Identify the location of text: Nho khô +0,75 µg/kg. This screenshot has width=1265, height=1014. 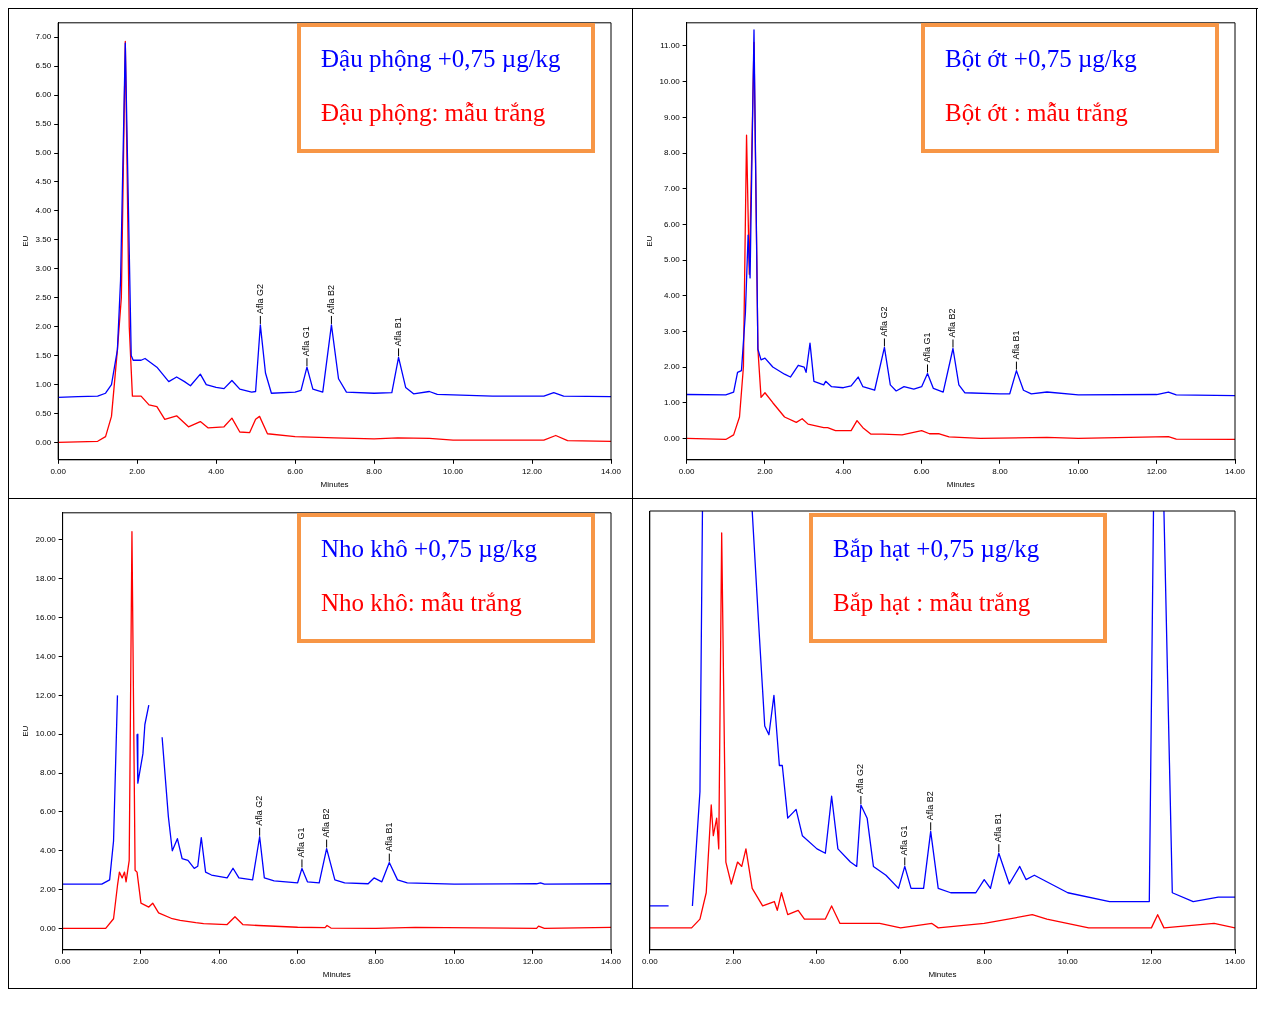
(429, 549).